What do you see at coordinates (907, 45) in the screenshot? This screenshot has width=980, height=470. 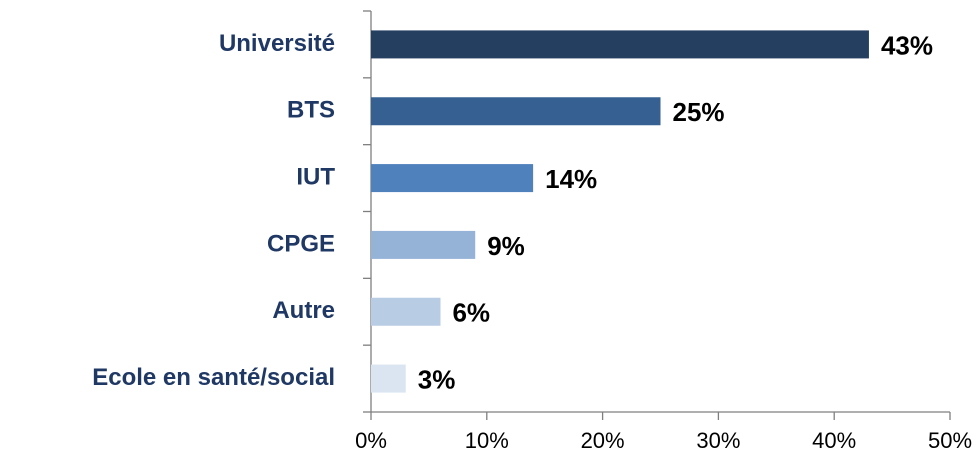 I see `value-label: 43%` at bounding box center [907, 45].